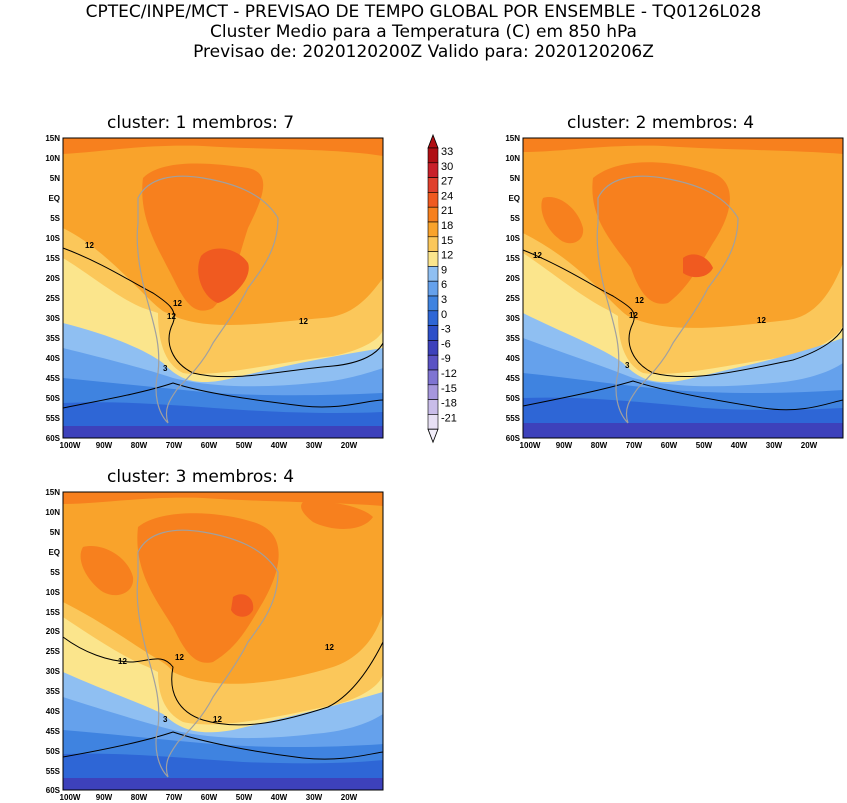  Describe the element at coordinates (165, 368) in the screenshot. I see `contour-label: 3` at that location.